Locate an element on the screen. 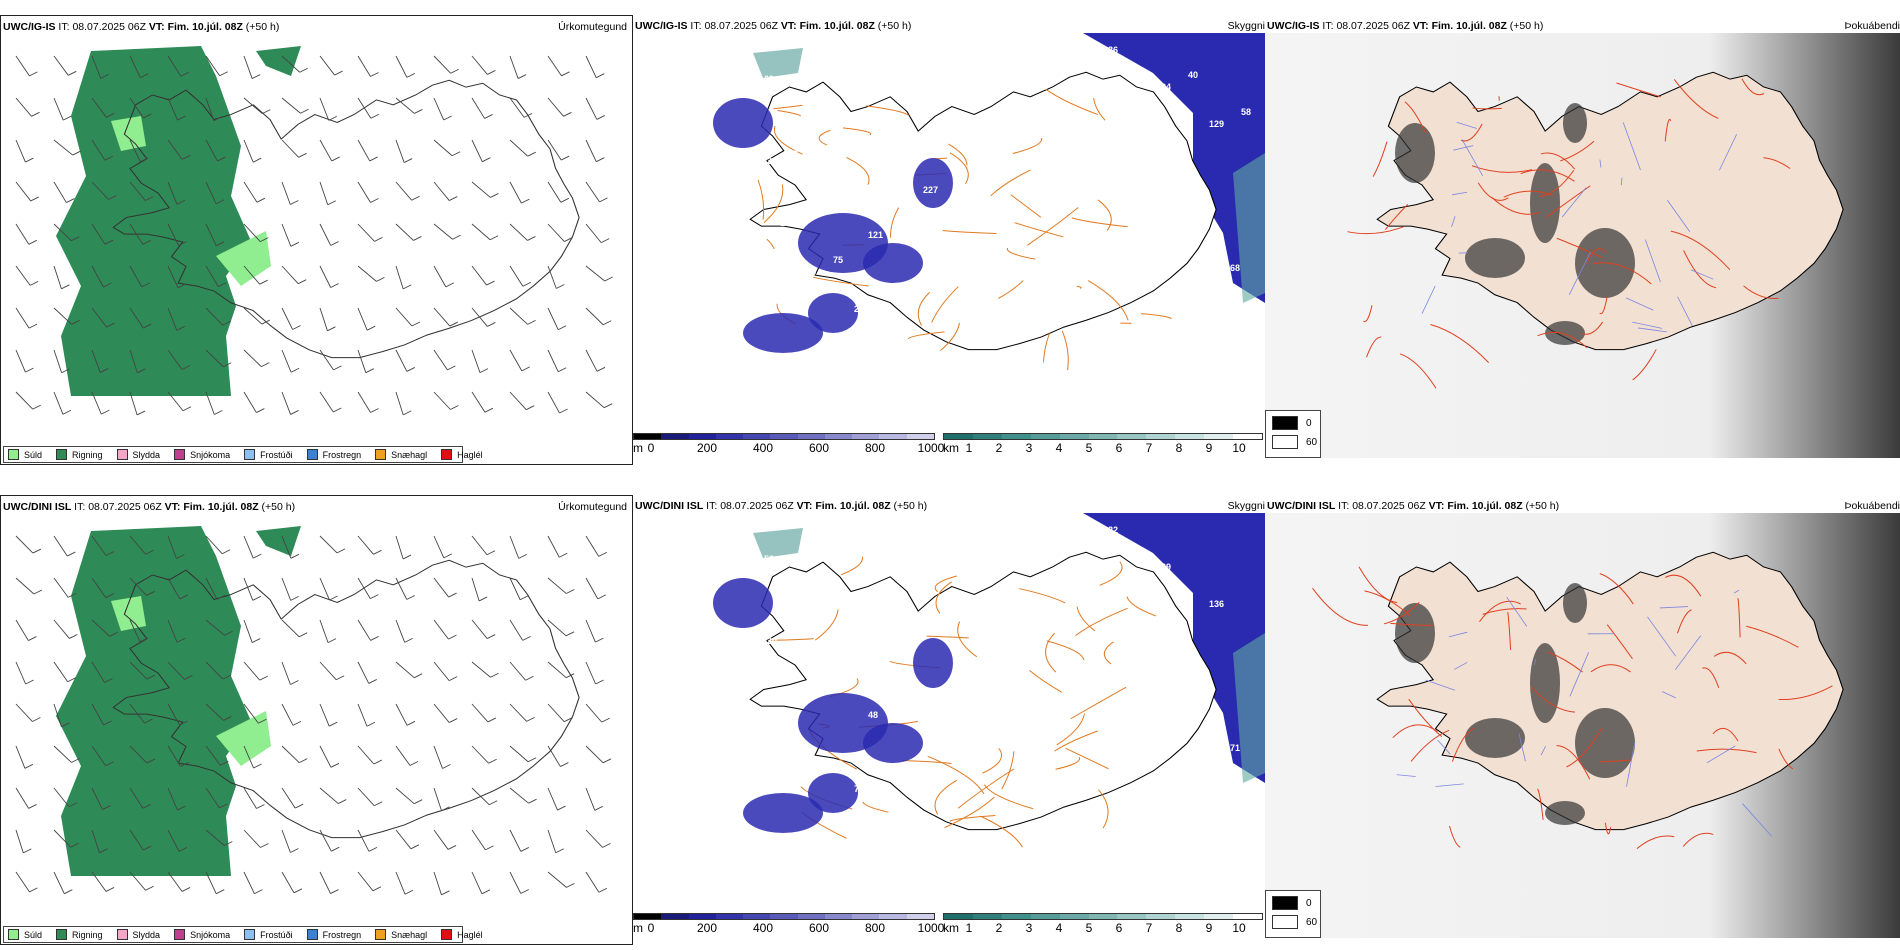  visibility-value: 126 is located at coordinates (769, 161).